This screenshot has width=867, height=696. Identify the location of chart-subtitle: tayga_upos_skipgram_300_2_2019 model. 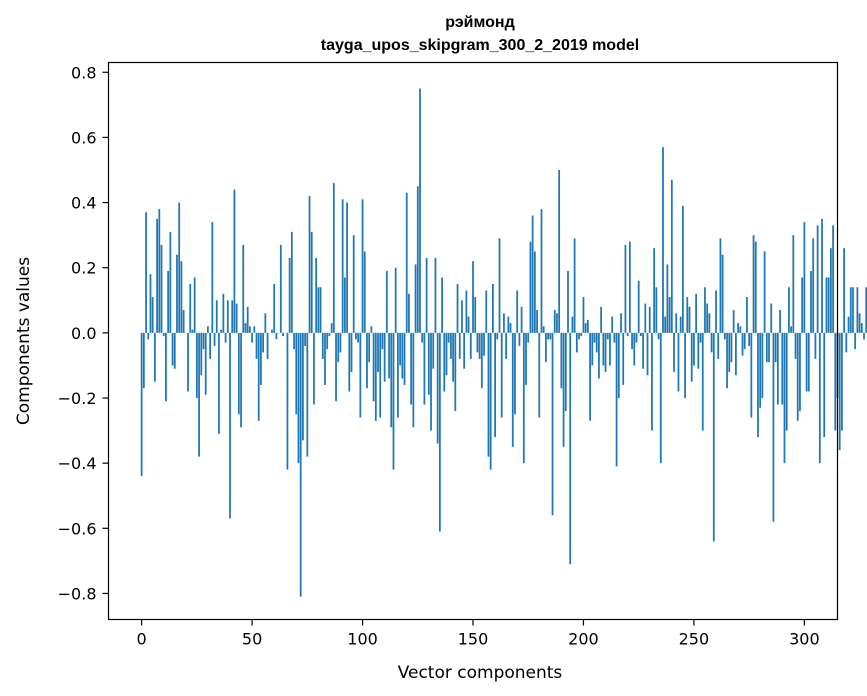
(480, 45).